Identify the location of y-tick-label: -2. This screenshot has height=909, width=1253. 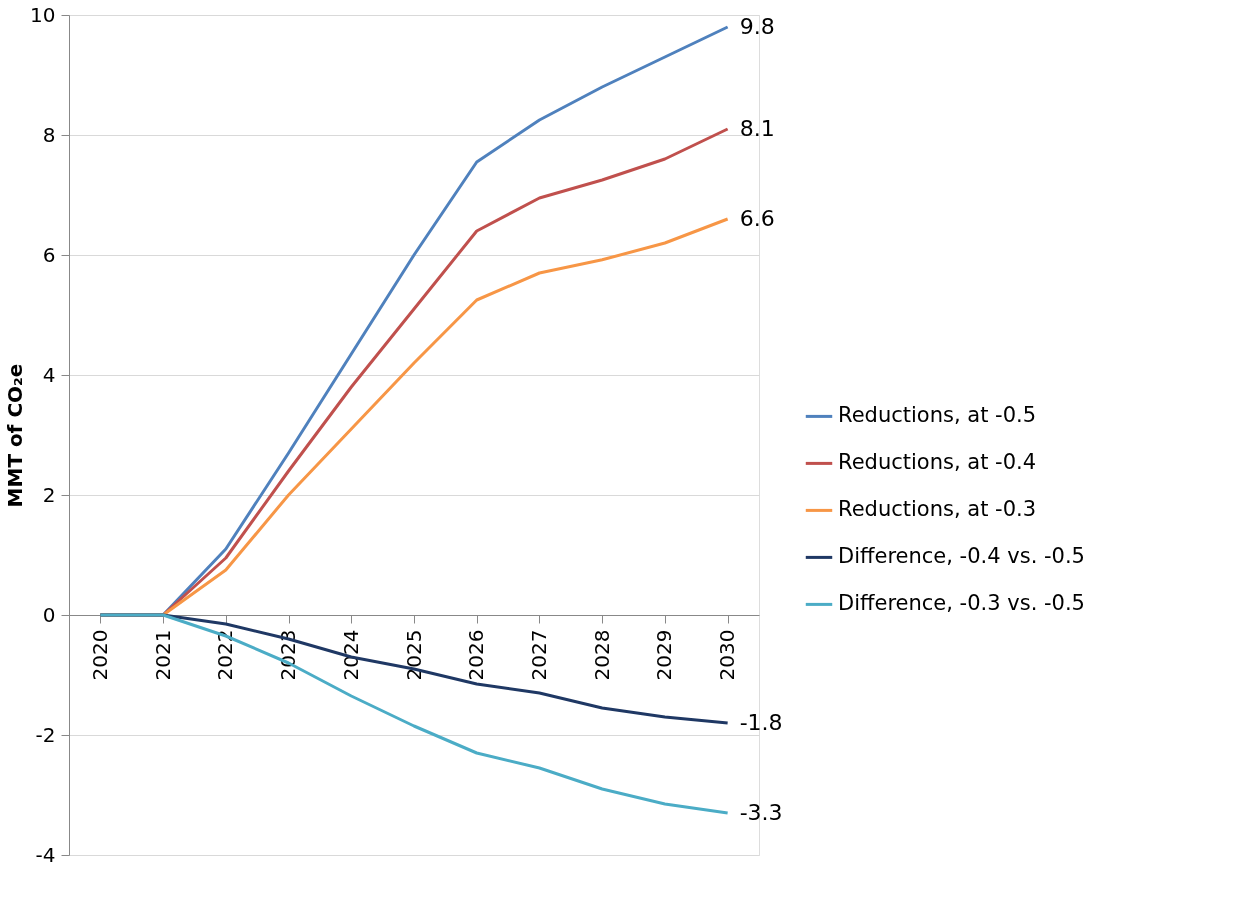
(45, 734).